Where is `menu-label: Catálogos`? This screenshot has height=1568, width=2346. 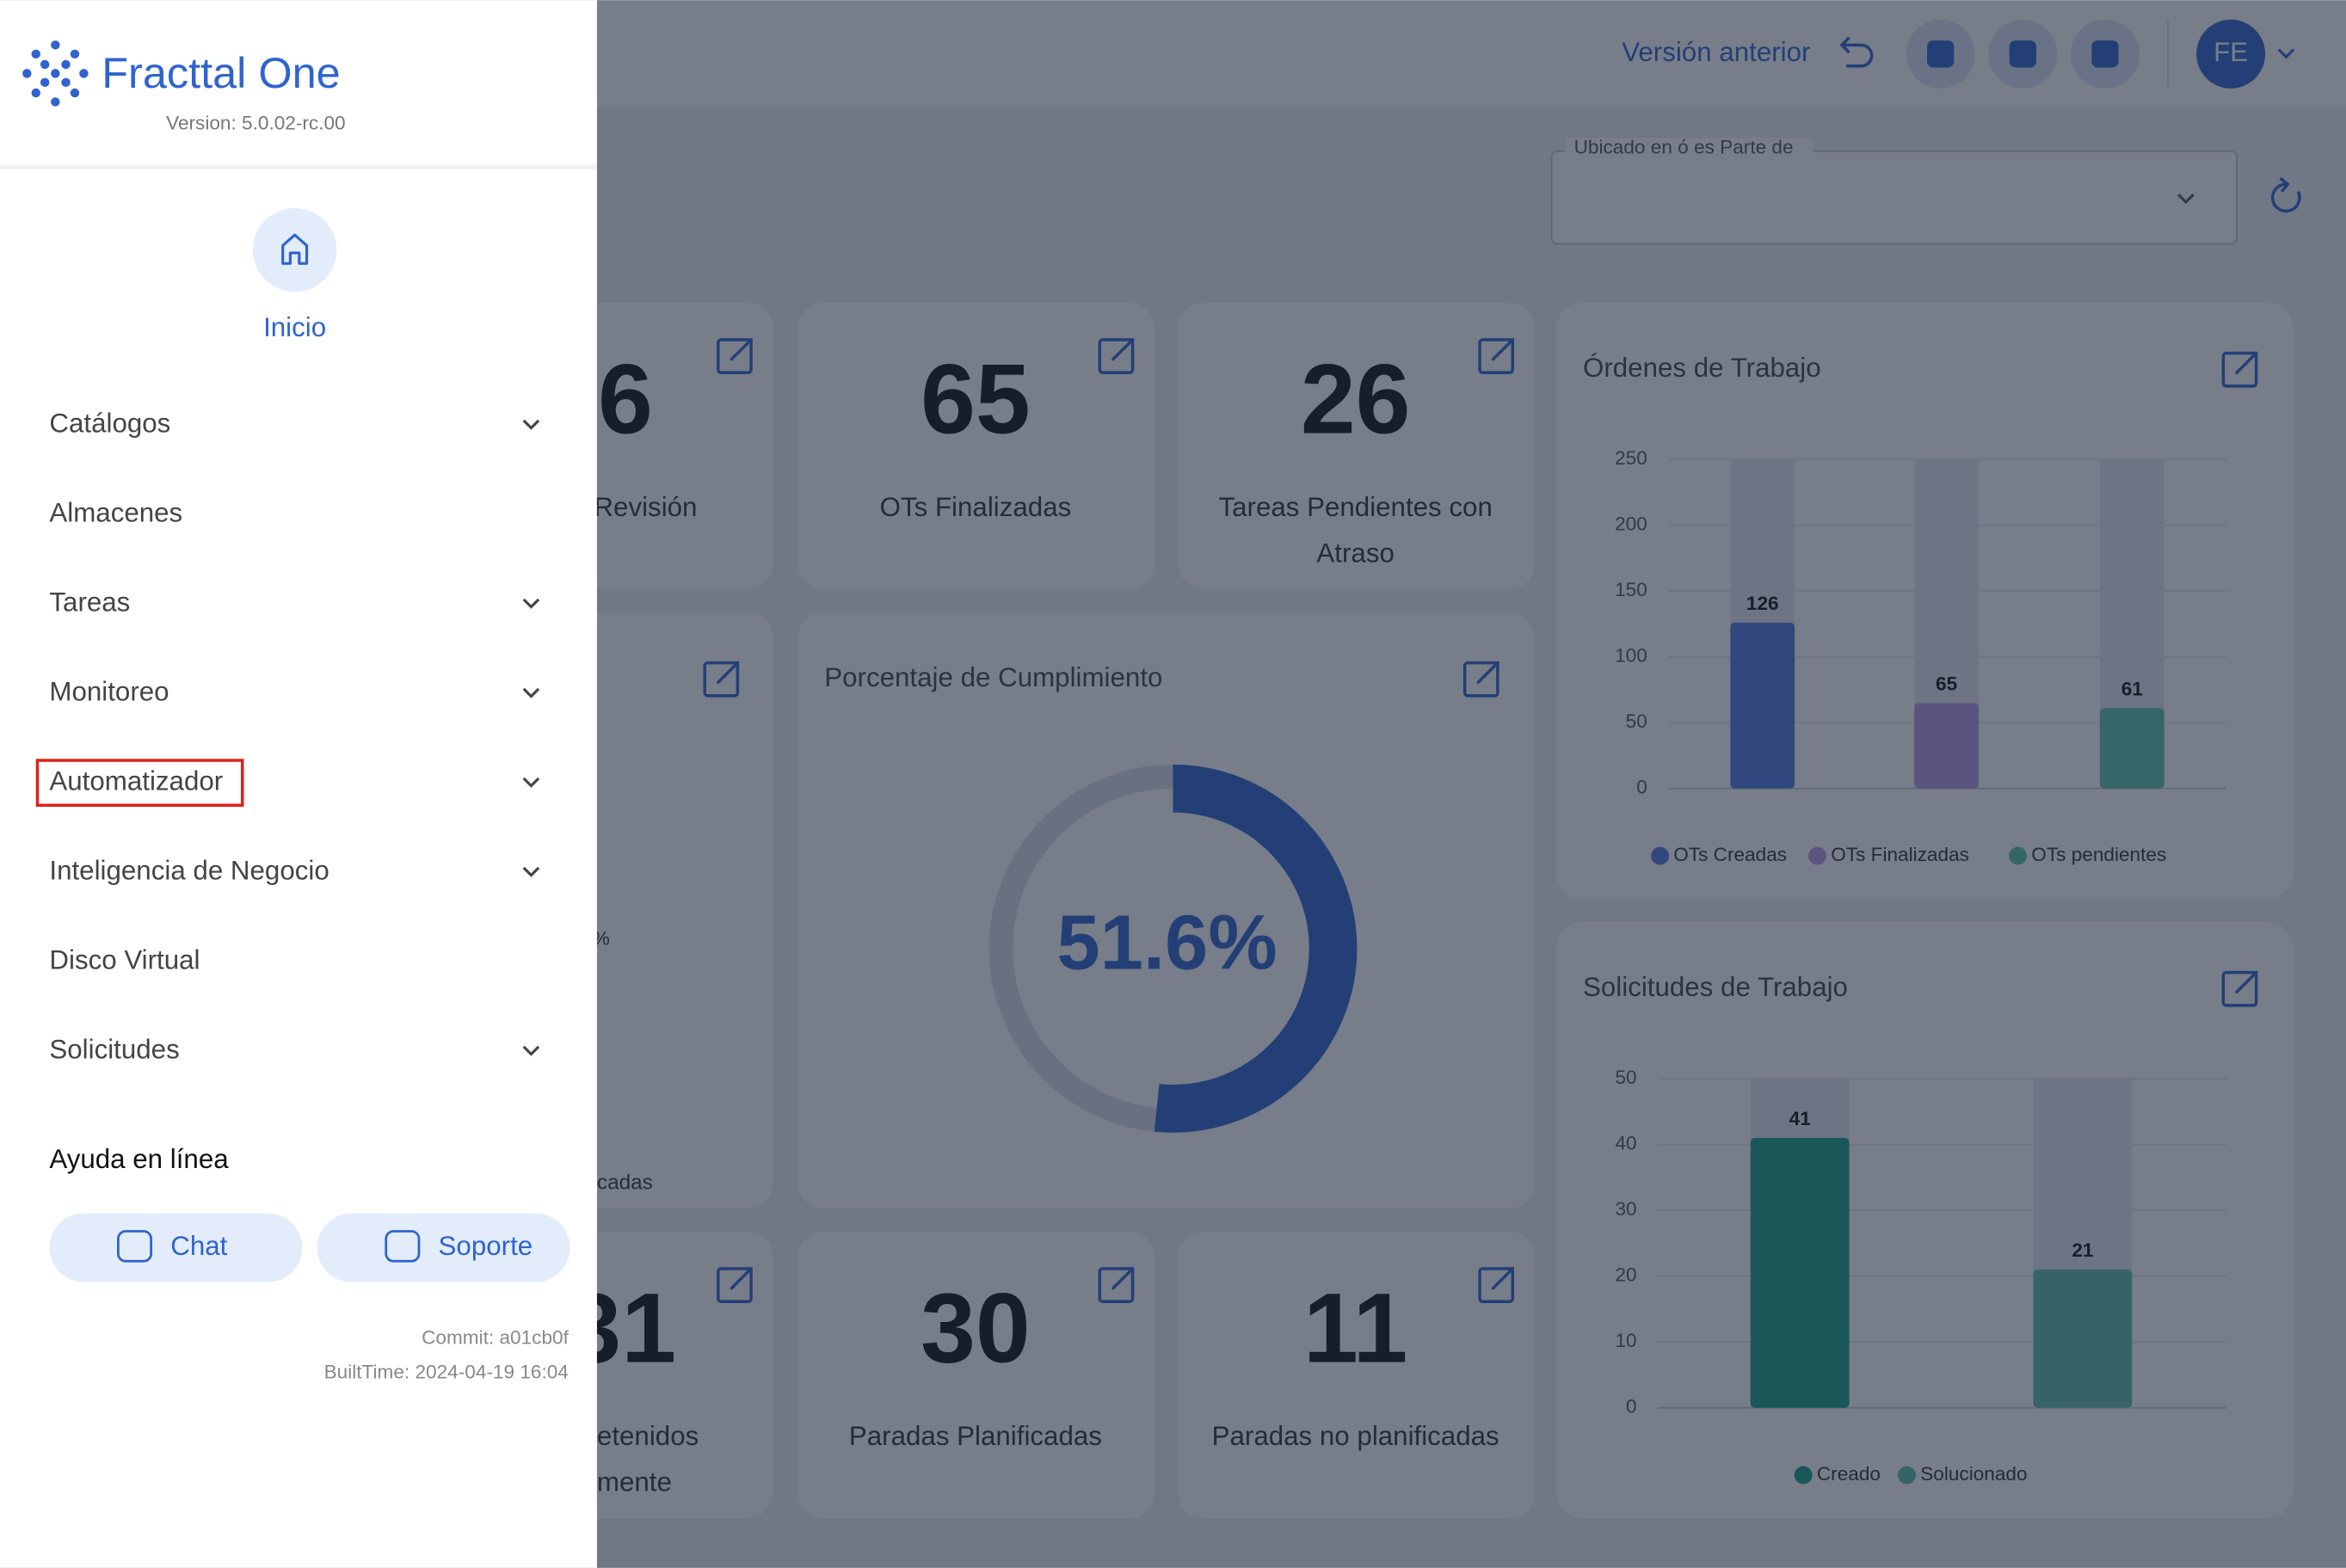
menu-label: Catálogos is located at coordinates (109, 423).